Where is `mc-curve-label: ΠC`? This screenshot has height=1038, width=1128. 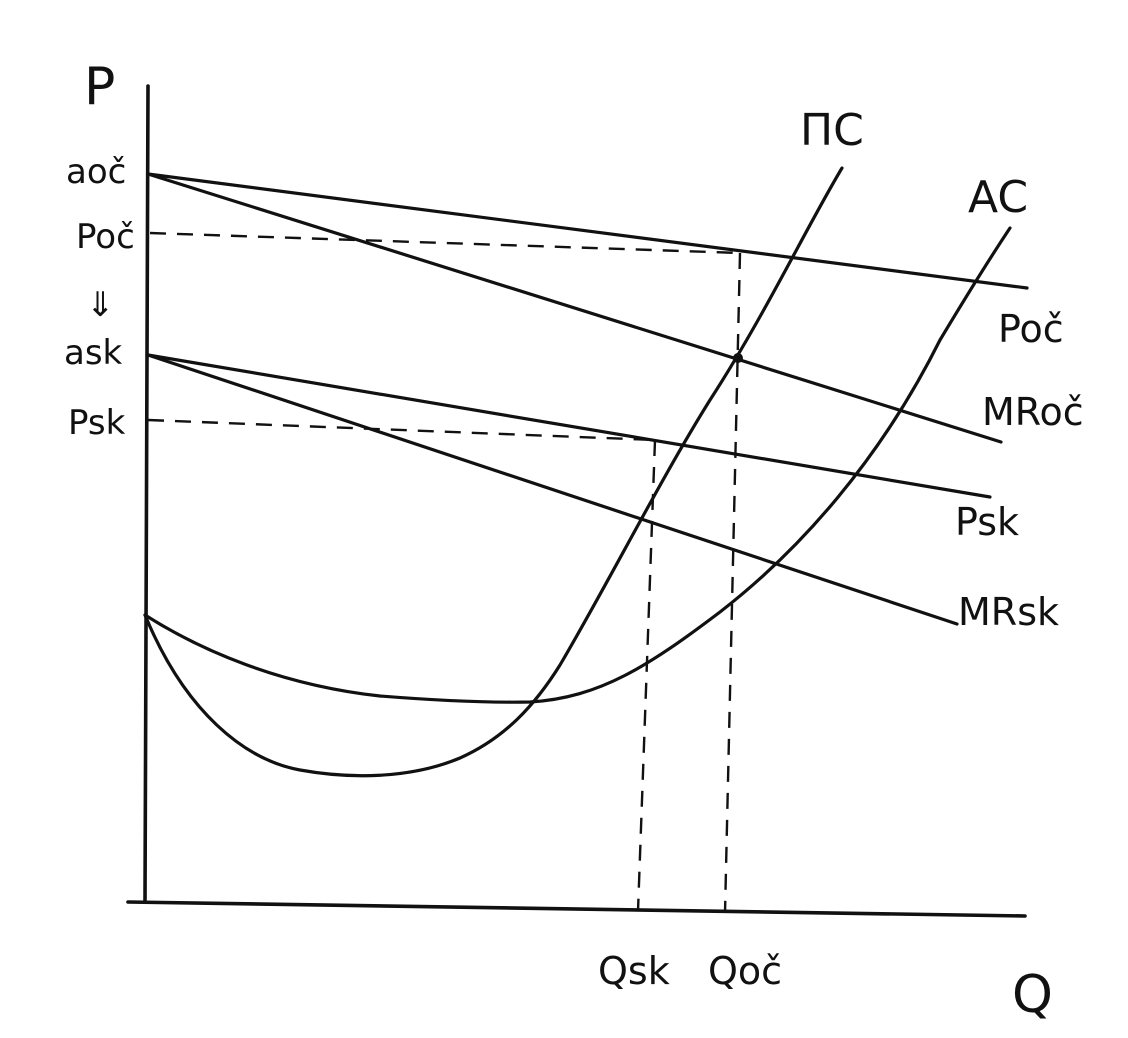
mc-curve-label: ΠC is located at coordinates (832, 130).